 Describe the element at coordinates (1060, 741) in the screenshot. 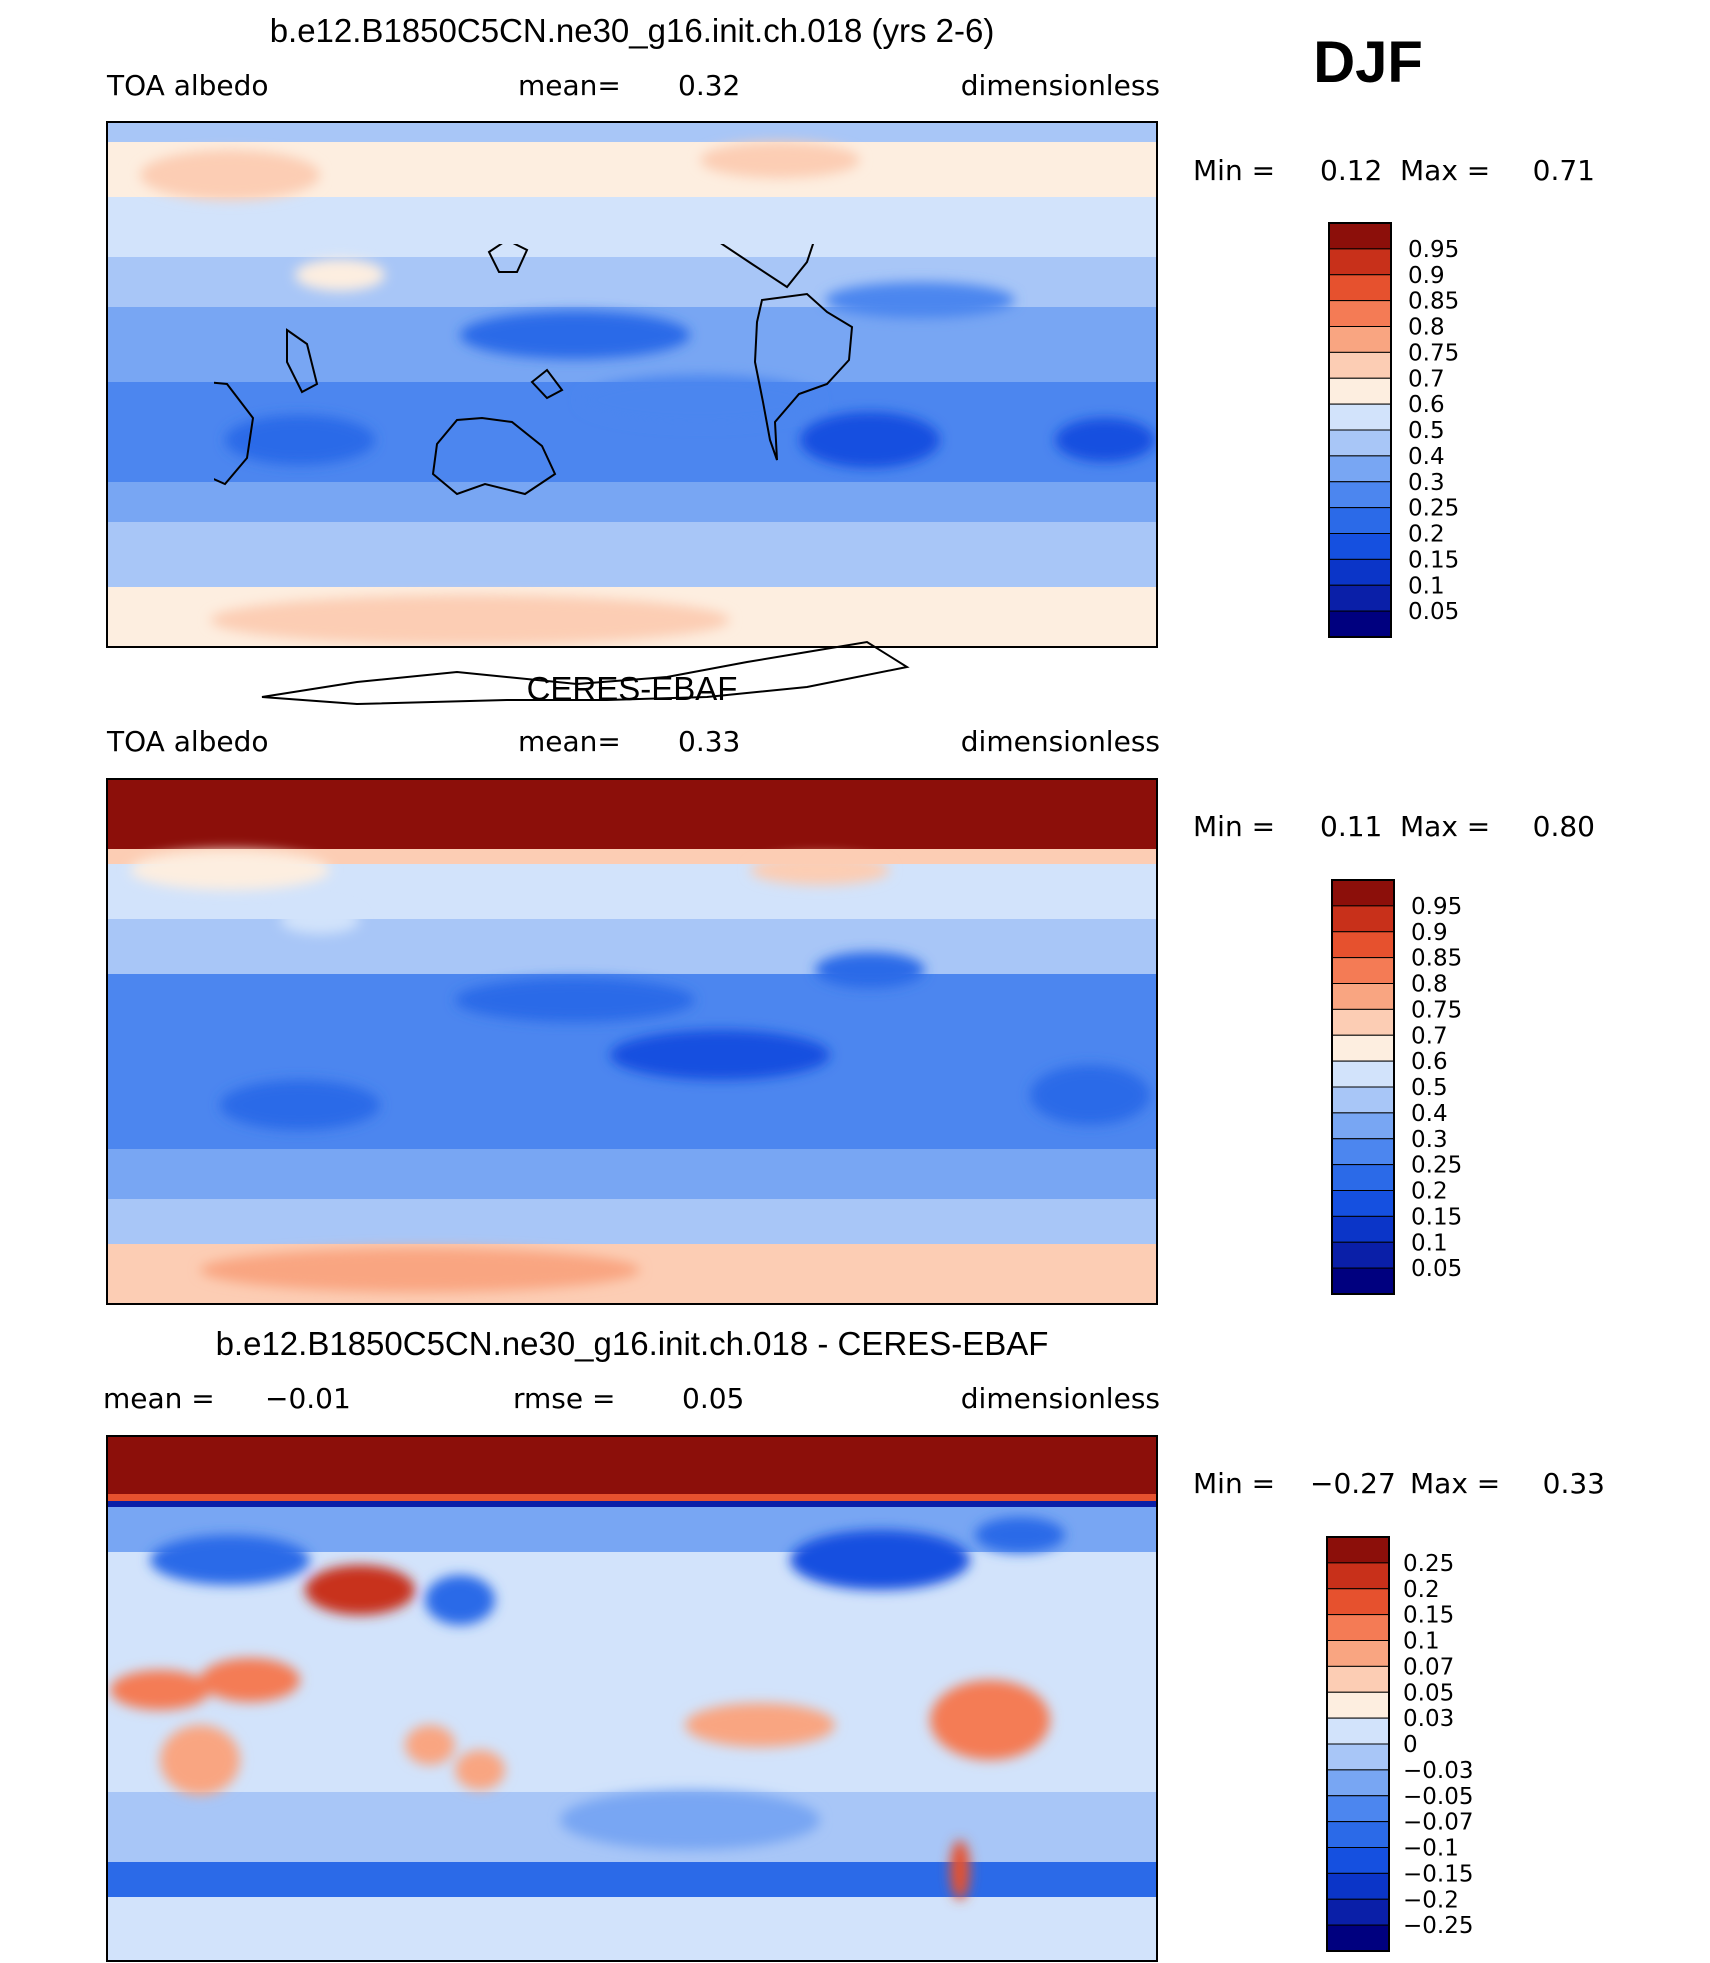

I see `units-label: dimensionless` at that location.